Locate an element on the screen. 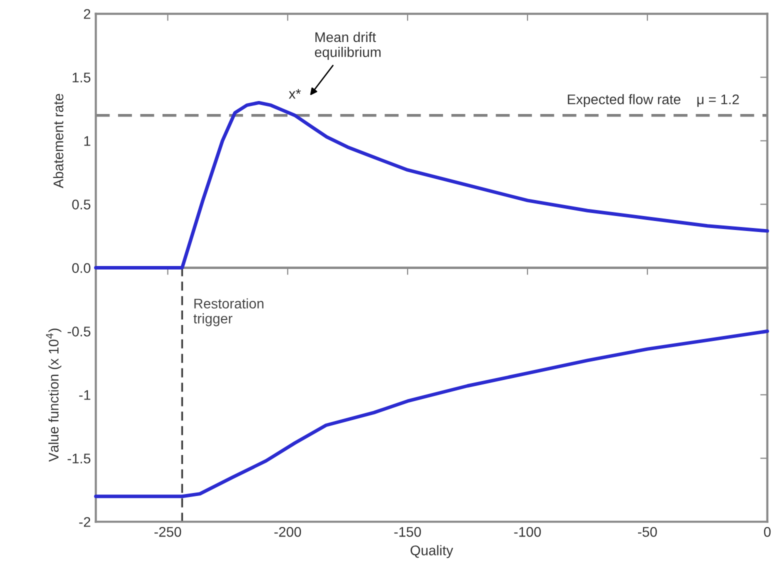 The height and width of the screenshot is (574, 779). y-tick-label: -1 is located at coordinates (84, 395).